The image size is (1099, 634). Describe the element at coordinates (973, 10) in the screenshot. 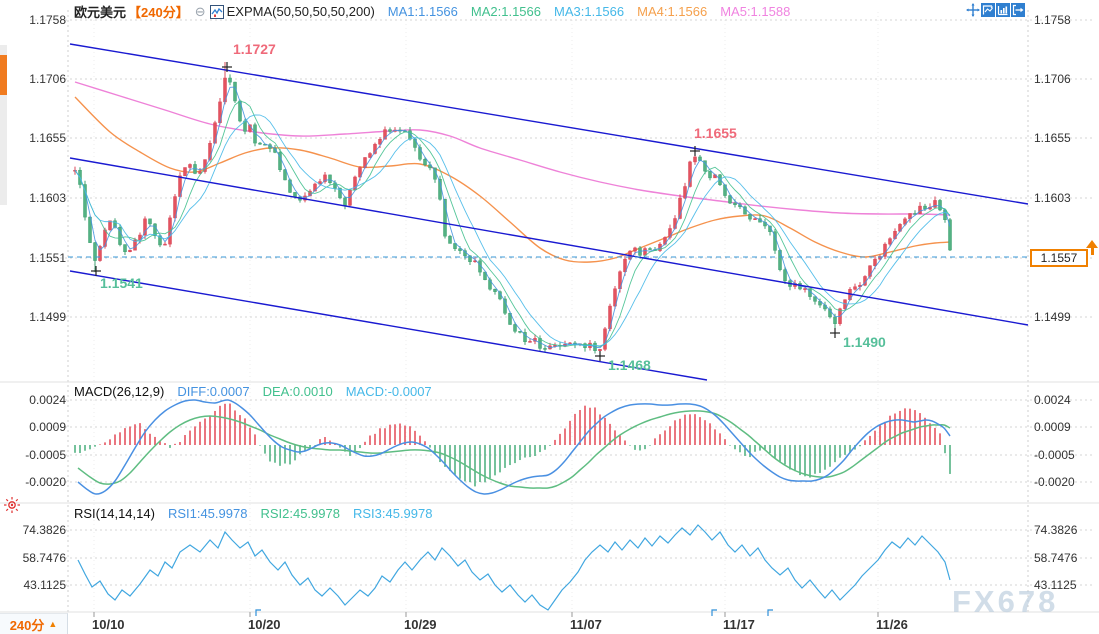

I see `pan-crosshair-icon` at that location.